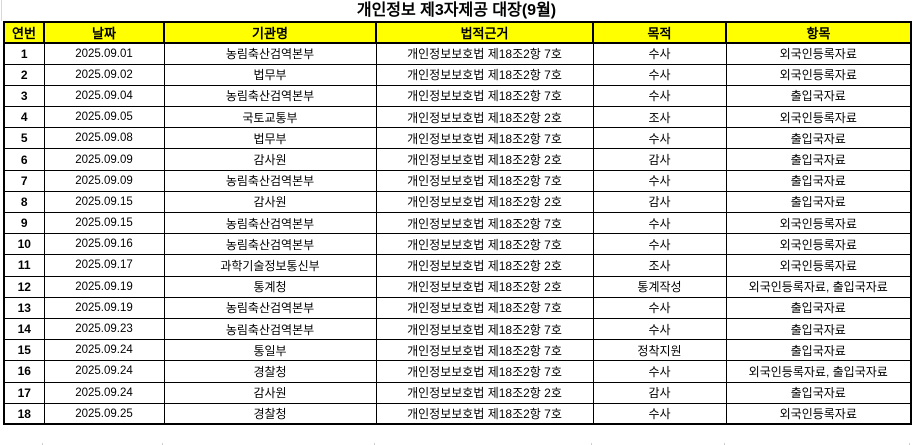  I want to click on row-number-cell: 2, so click(24, 74).